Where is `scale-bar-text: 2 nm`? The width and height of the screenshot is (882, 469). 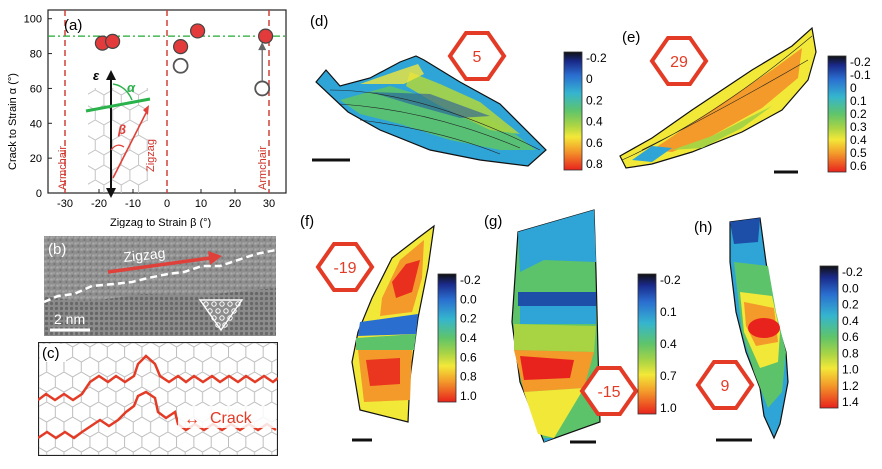 scale-bar-text: 2 nm is located at coordinates (69, 319).